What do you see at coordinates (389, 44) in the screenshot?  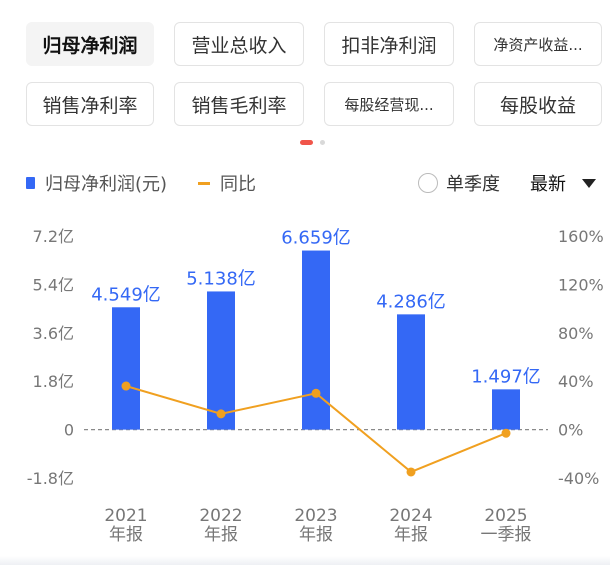 I see `tab-deducted-net-profit: 扣非净利润` at bounding box center [389, 44].